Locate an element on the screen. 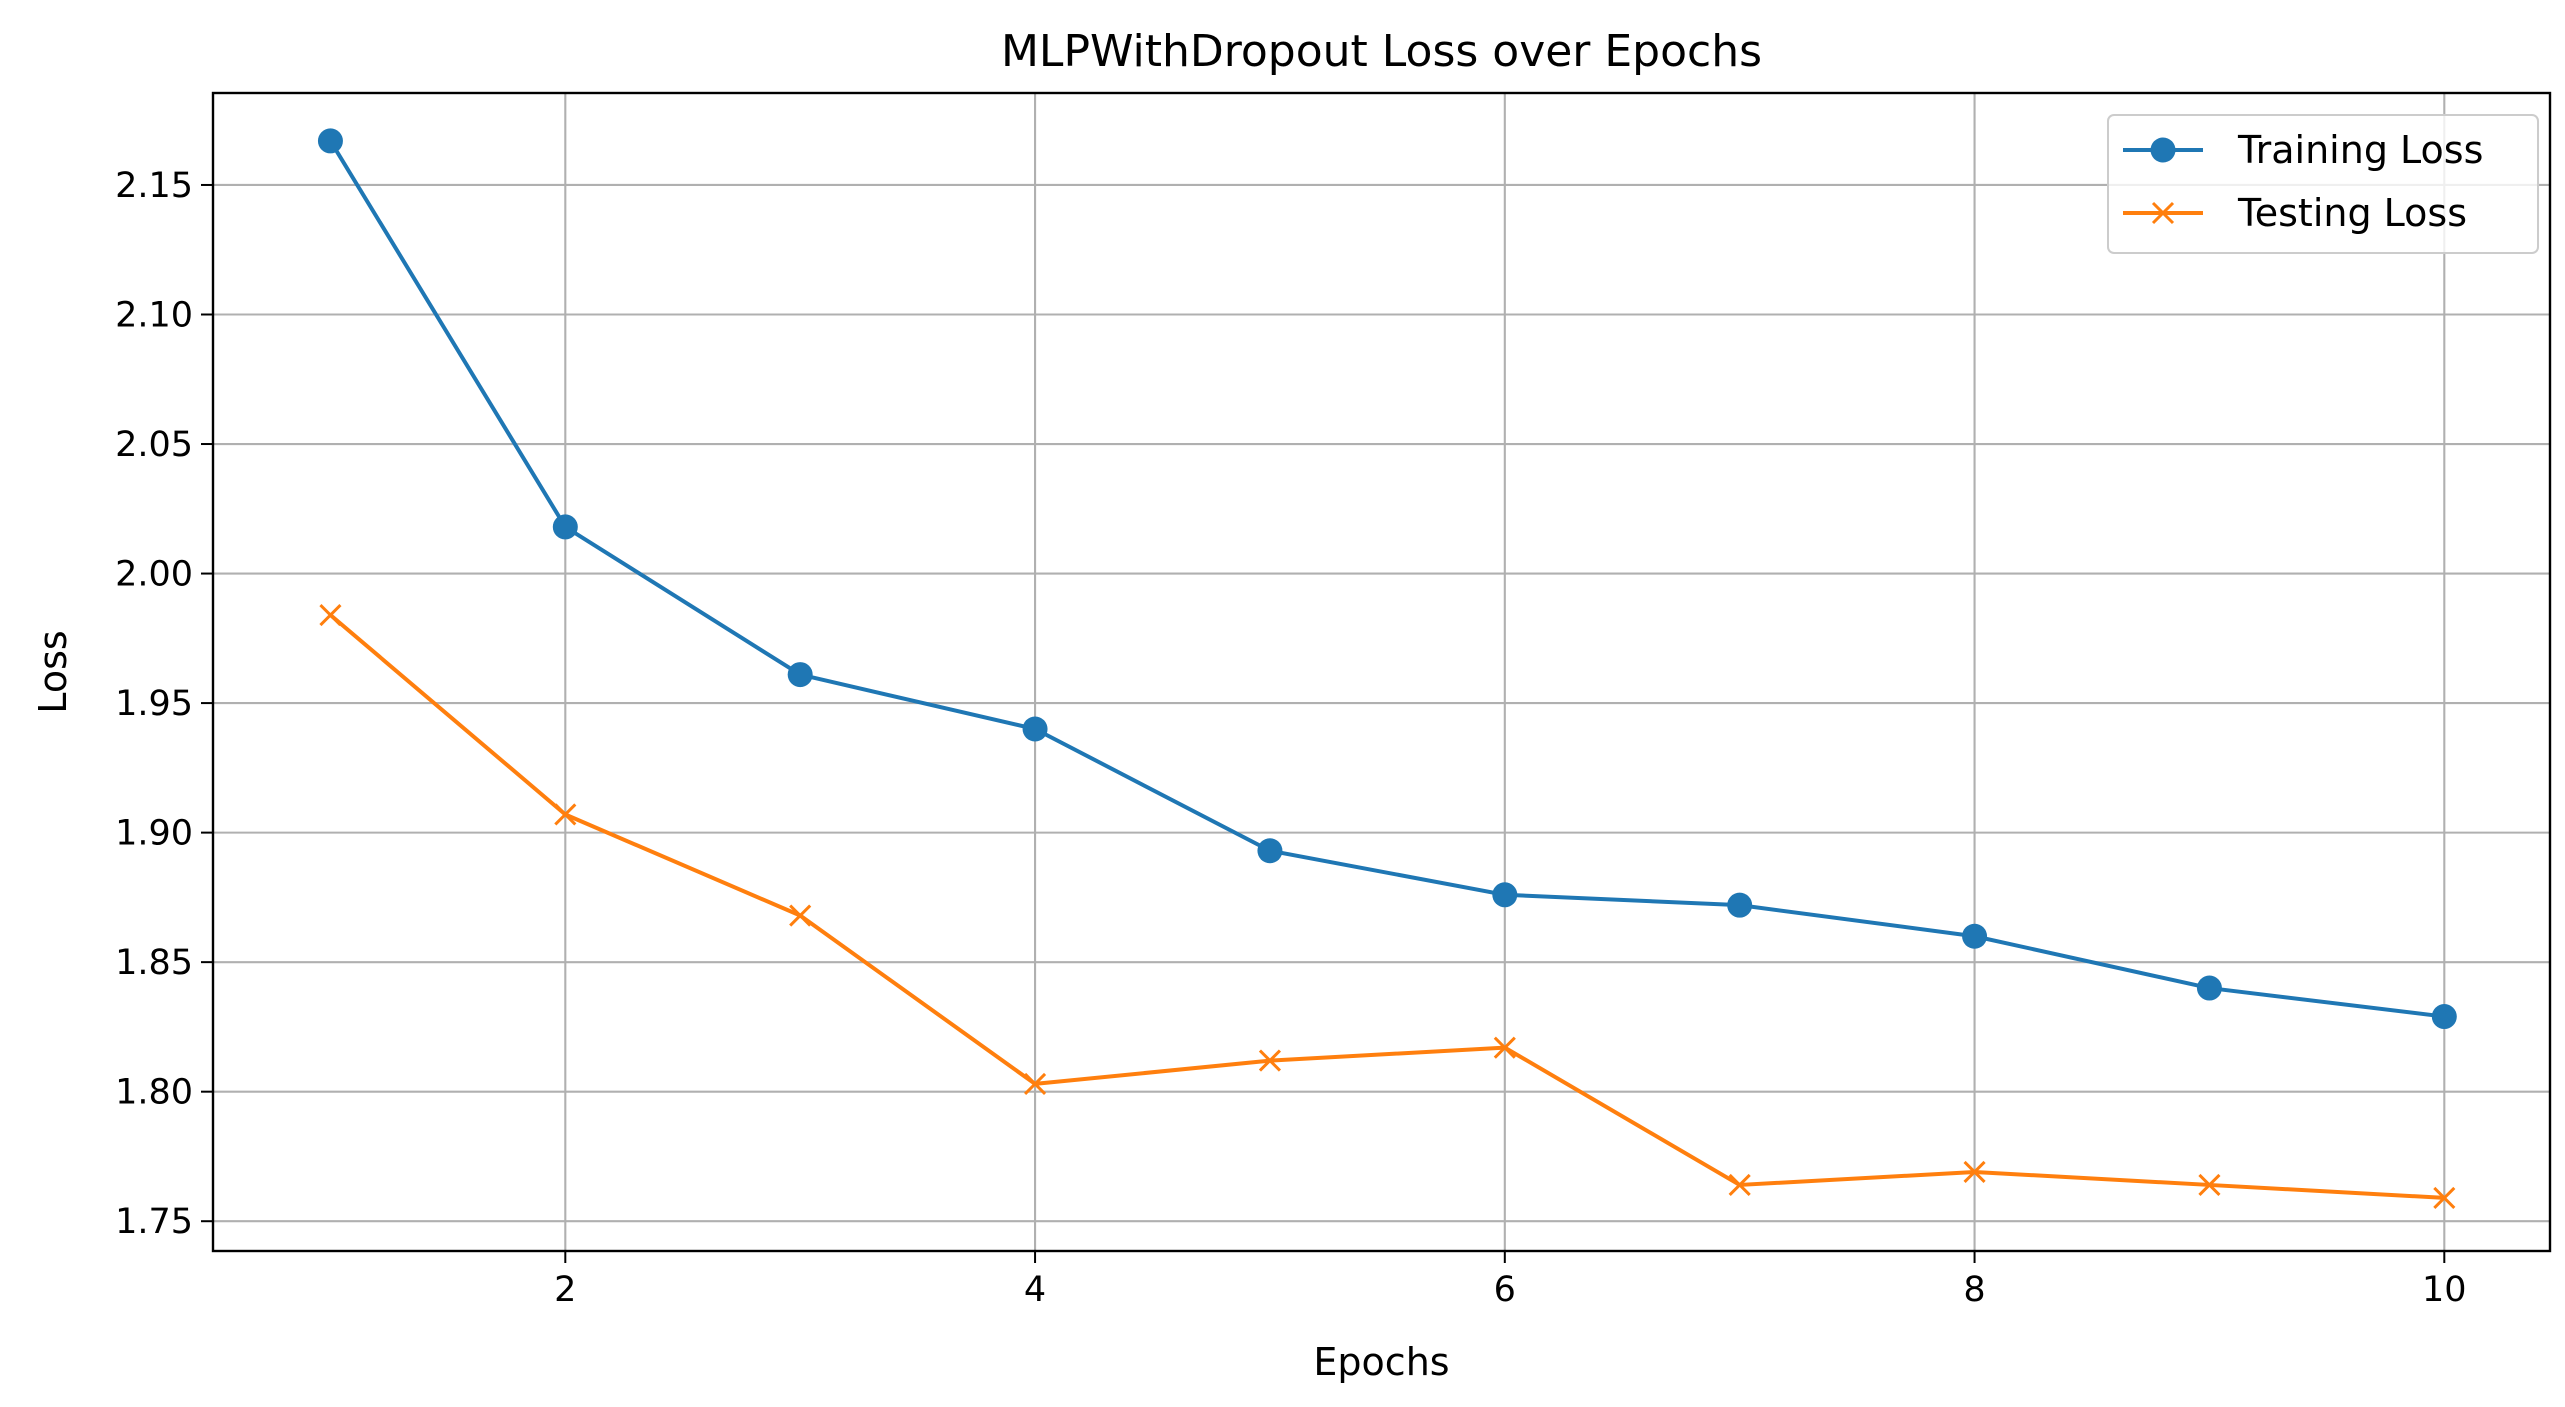  legend: Training Loss Testing Loss is located at coordinates (2323, 184).